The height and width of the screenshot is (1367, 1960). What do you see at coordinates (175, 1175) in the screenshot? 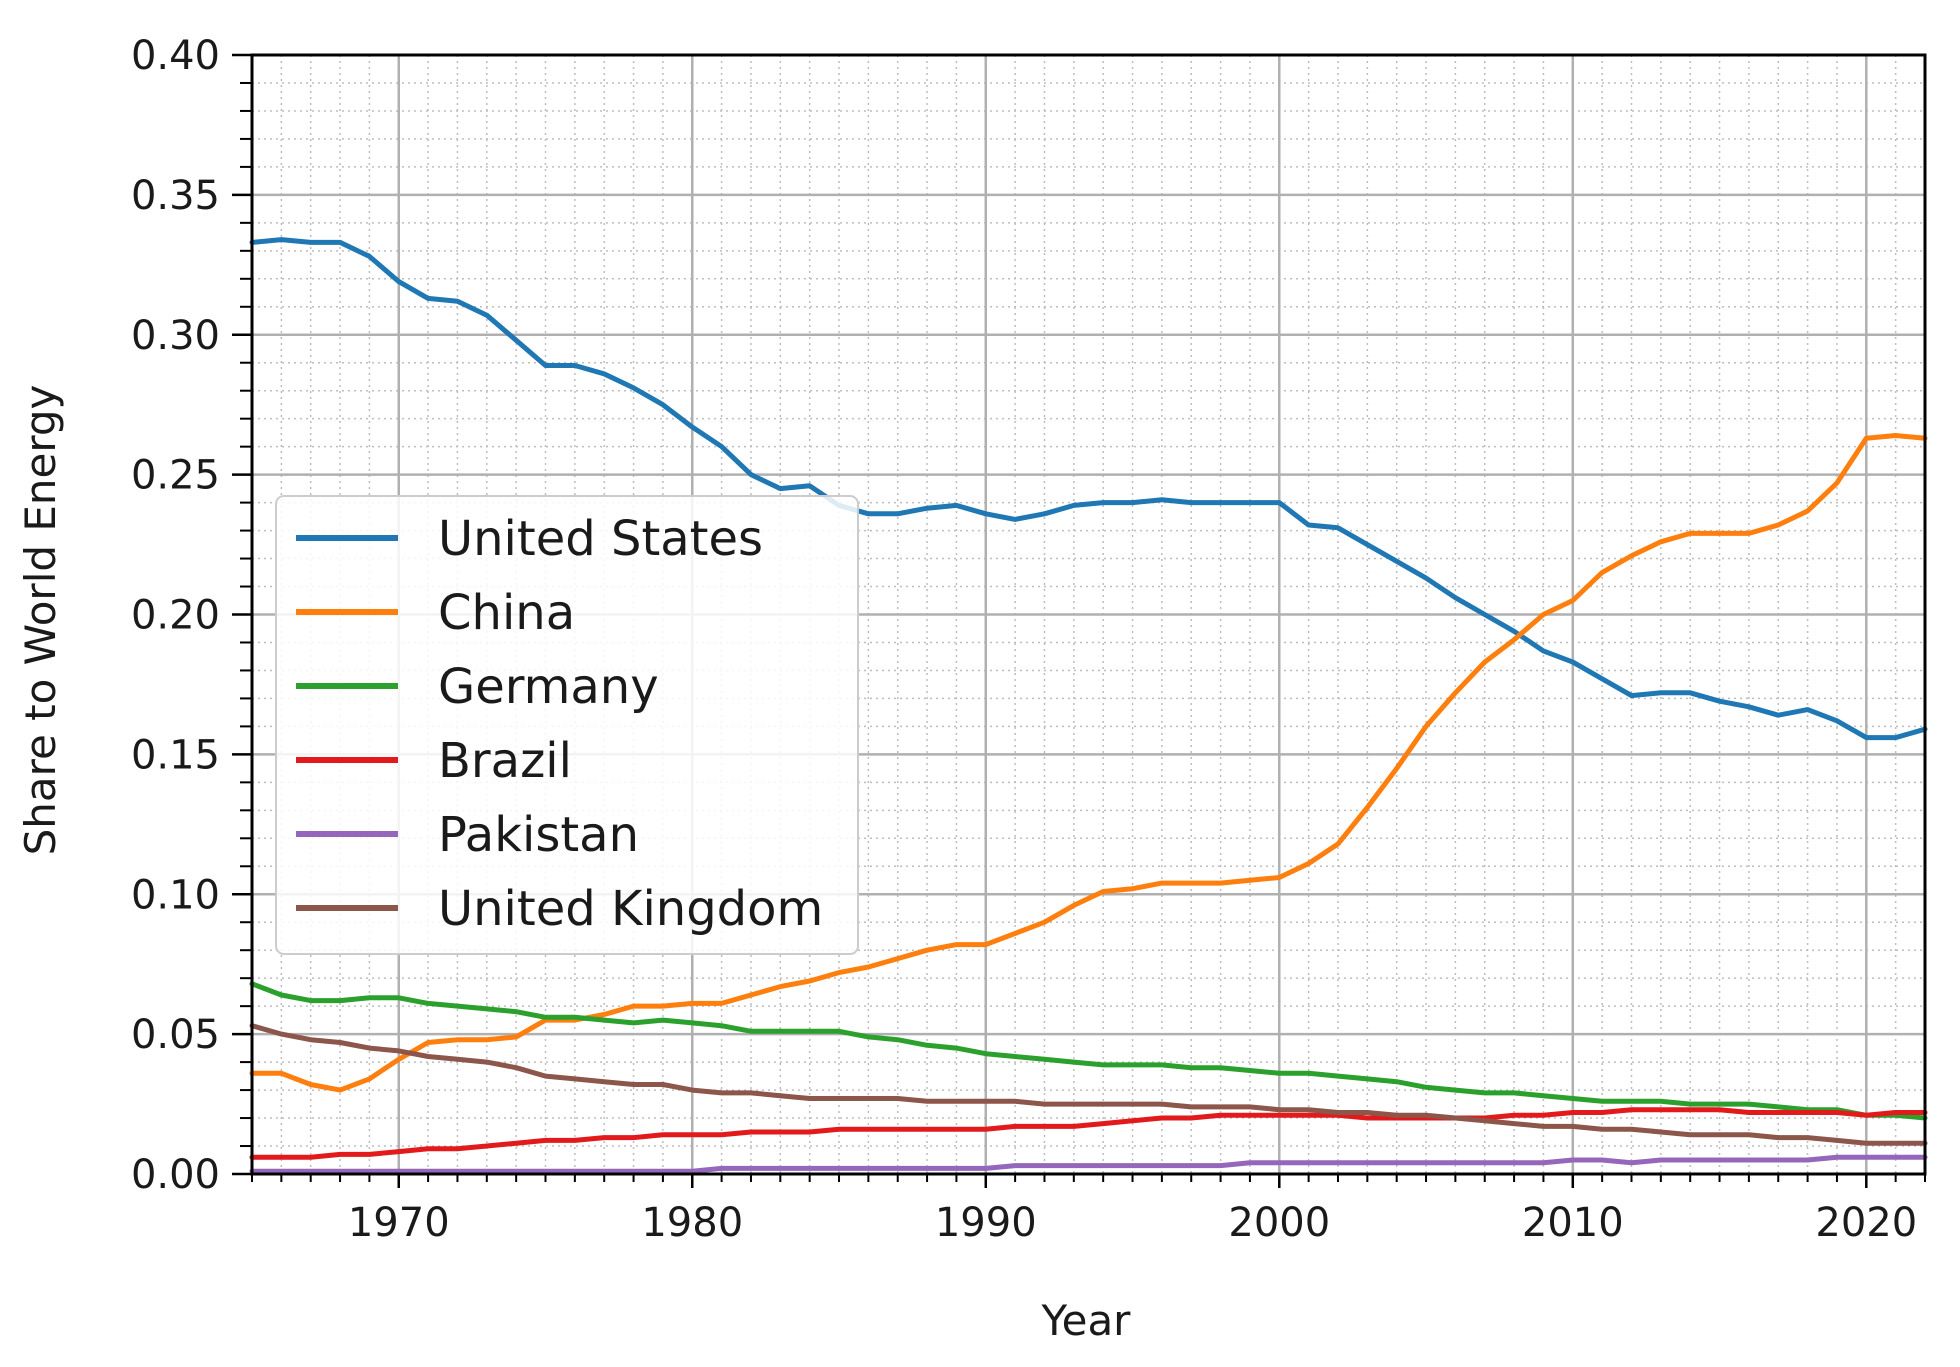
I see `y-tick-label: 0.00` at bounding box center [175, 1175].